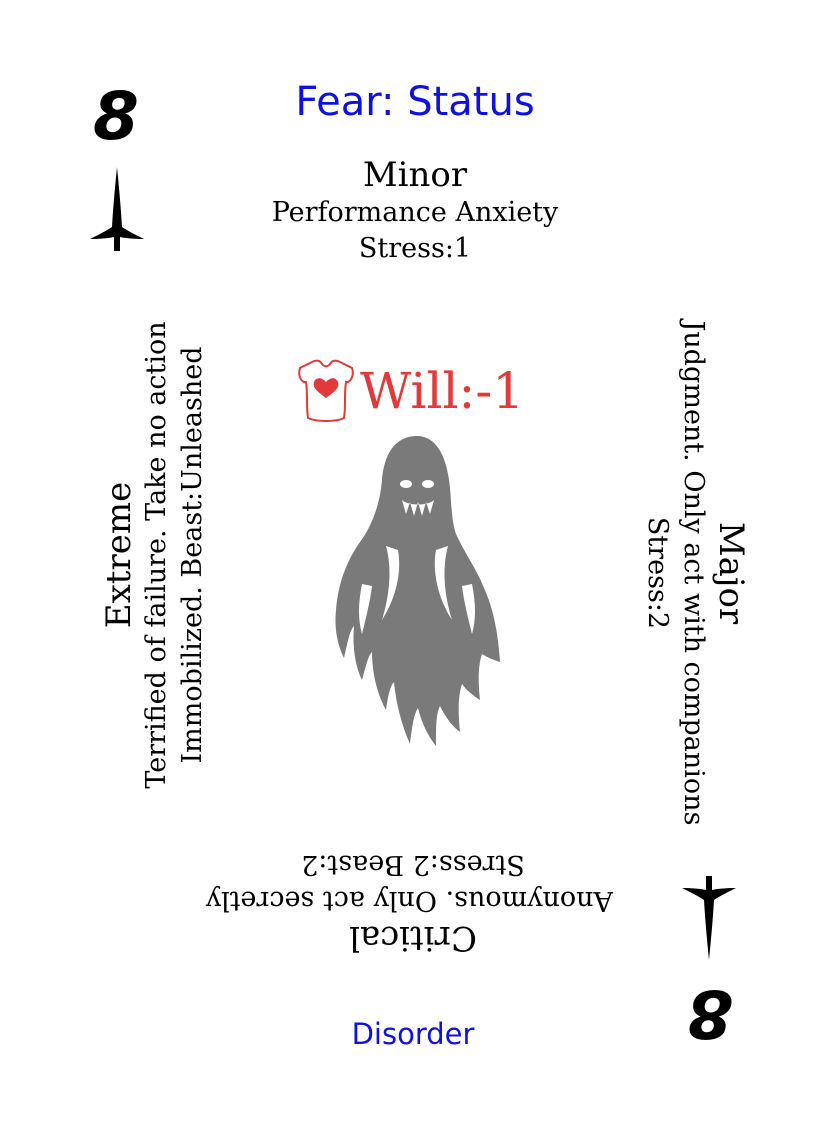 Image resolution: width=825 pixels, height=1125 pixels. I want to click on level-major-description: Judgment. Only act with companions, so click(693, 573).